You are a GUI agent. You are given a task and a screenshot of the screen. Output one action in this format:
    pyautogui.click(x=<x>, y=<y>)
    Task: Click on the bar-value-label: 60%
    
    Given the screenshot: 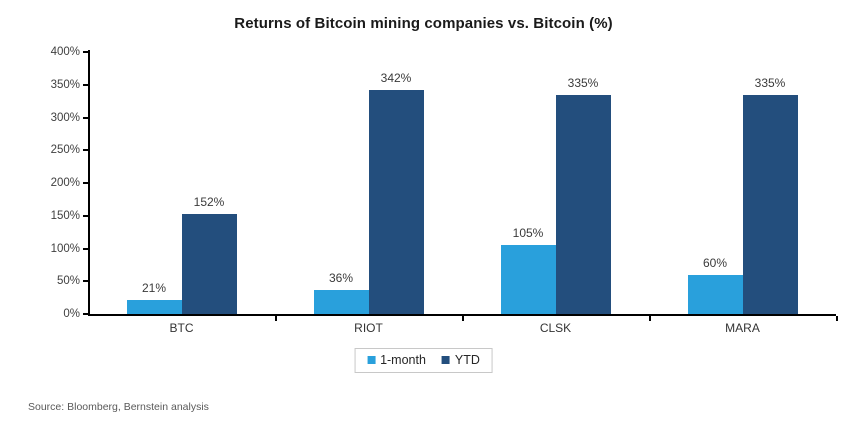 What is the action you would take?
    pyautogui.click(x=715, y=262)
    